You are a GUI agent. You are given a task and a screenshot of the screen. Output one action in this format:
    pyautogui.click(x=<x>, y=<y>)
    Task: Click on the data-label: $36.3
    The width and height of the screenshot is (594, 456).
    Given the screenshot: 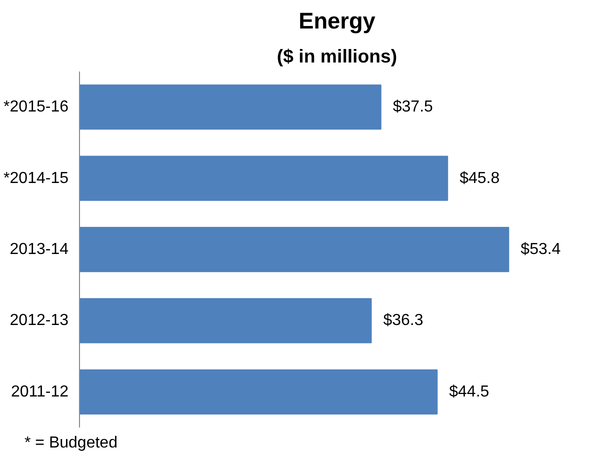 What is the action you would take?
    pyautogui.click(x=403, y=321)
    